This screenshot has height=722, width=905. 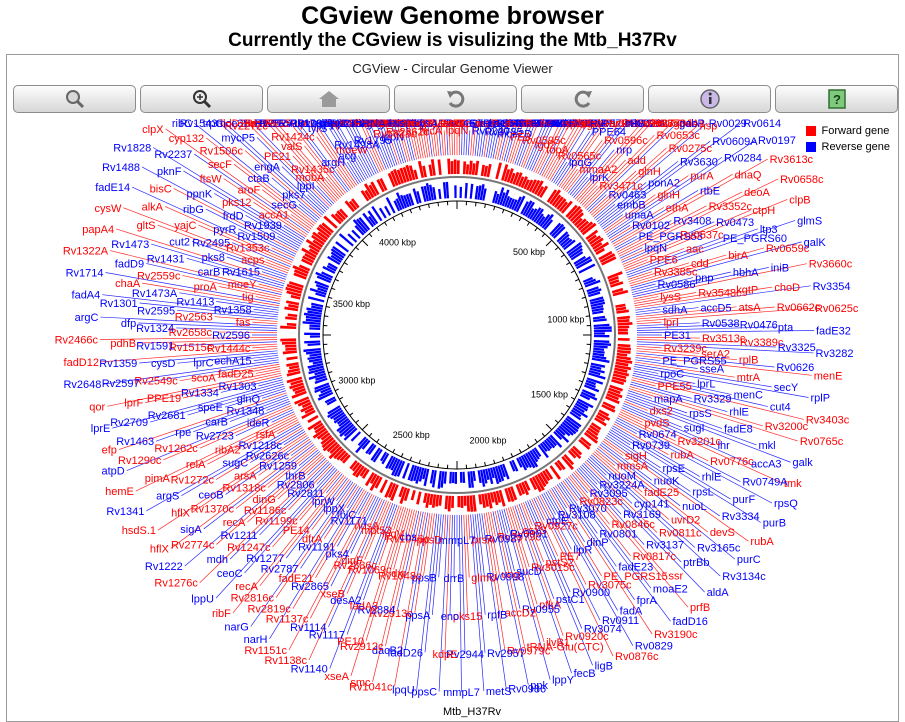 What do you see at coordinates (400, 577) in the screenshot?
I see `gene-label: Rv1048c` at bounding box center [400, 577].